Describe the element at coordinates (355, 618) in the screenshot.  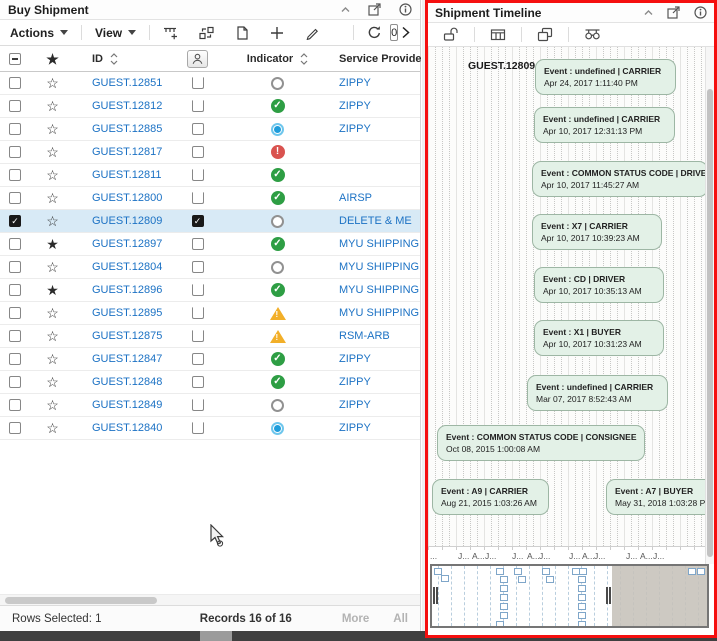
I see `more-button: More` at that location.